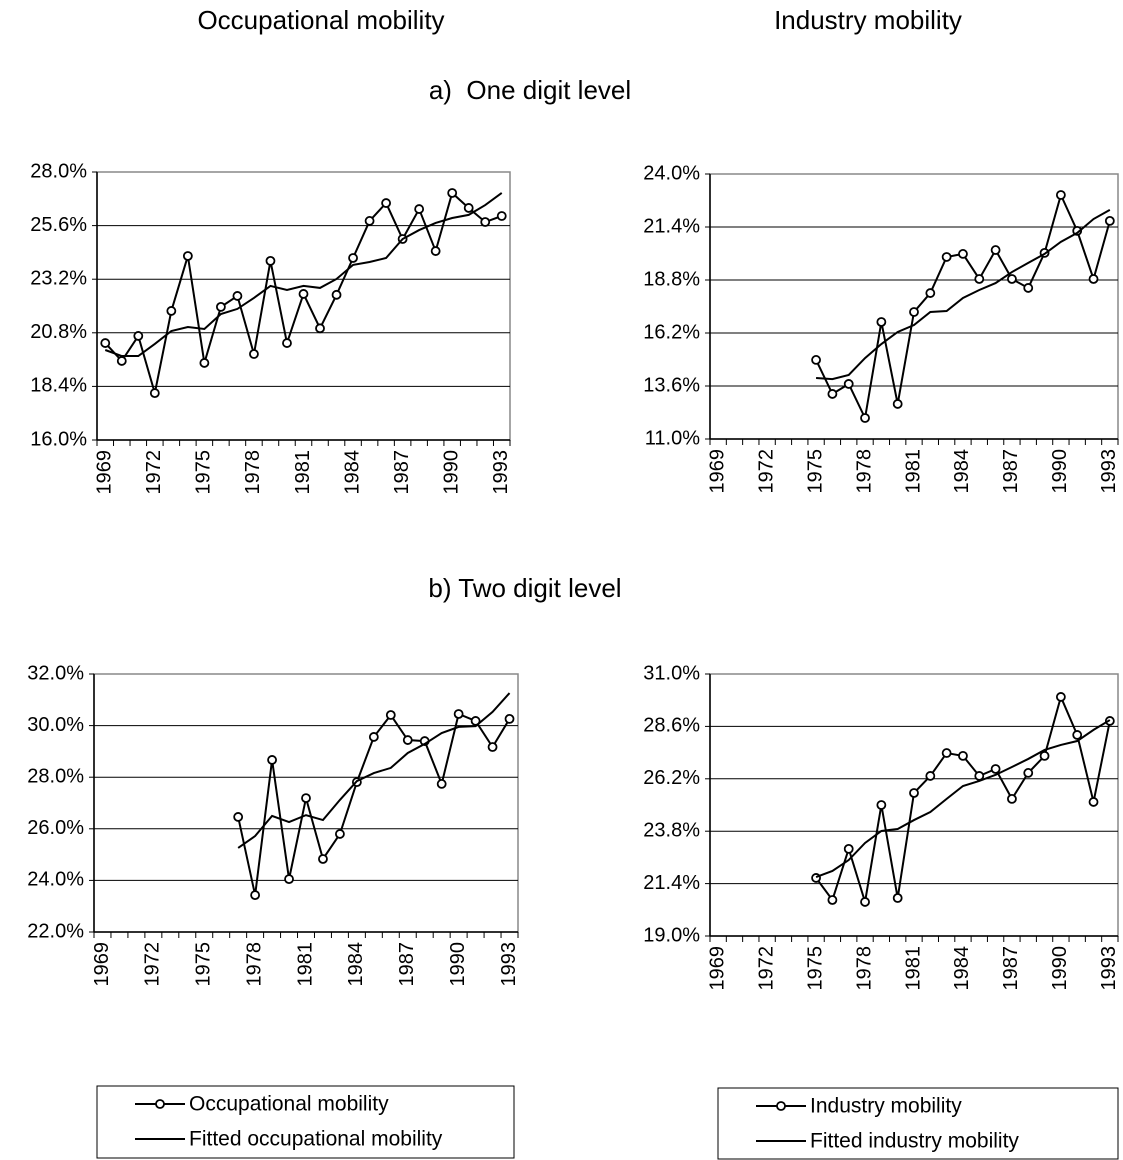  I want to click on column-title: Occupational mobility, so click(320, 20).